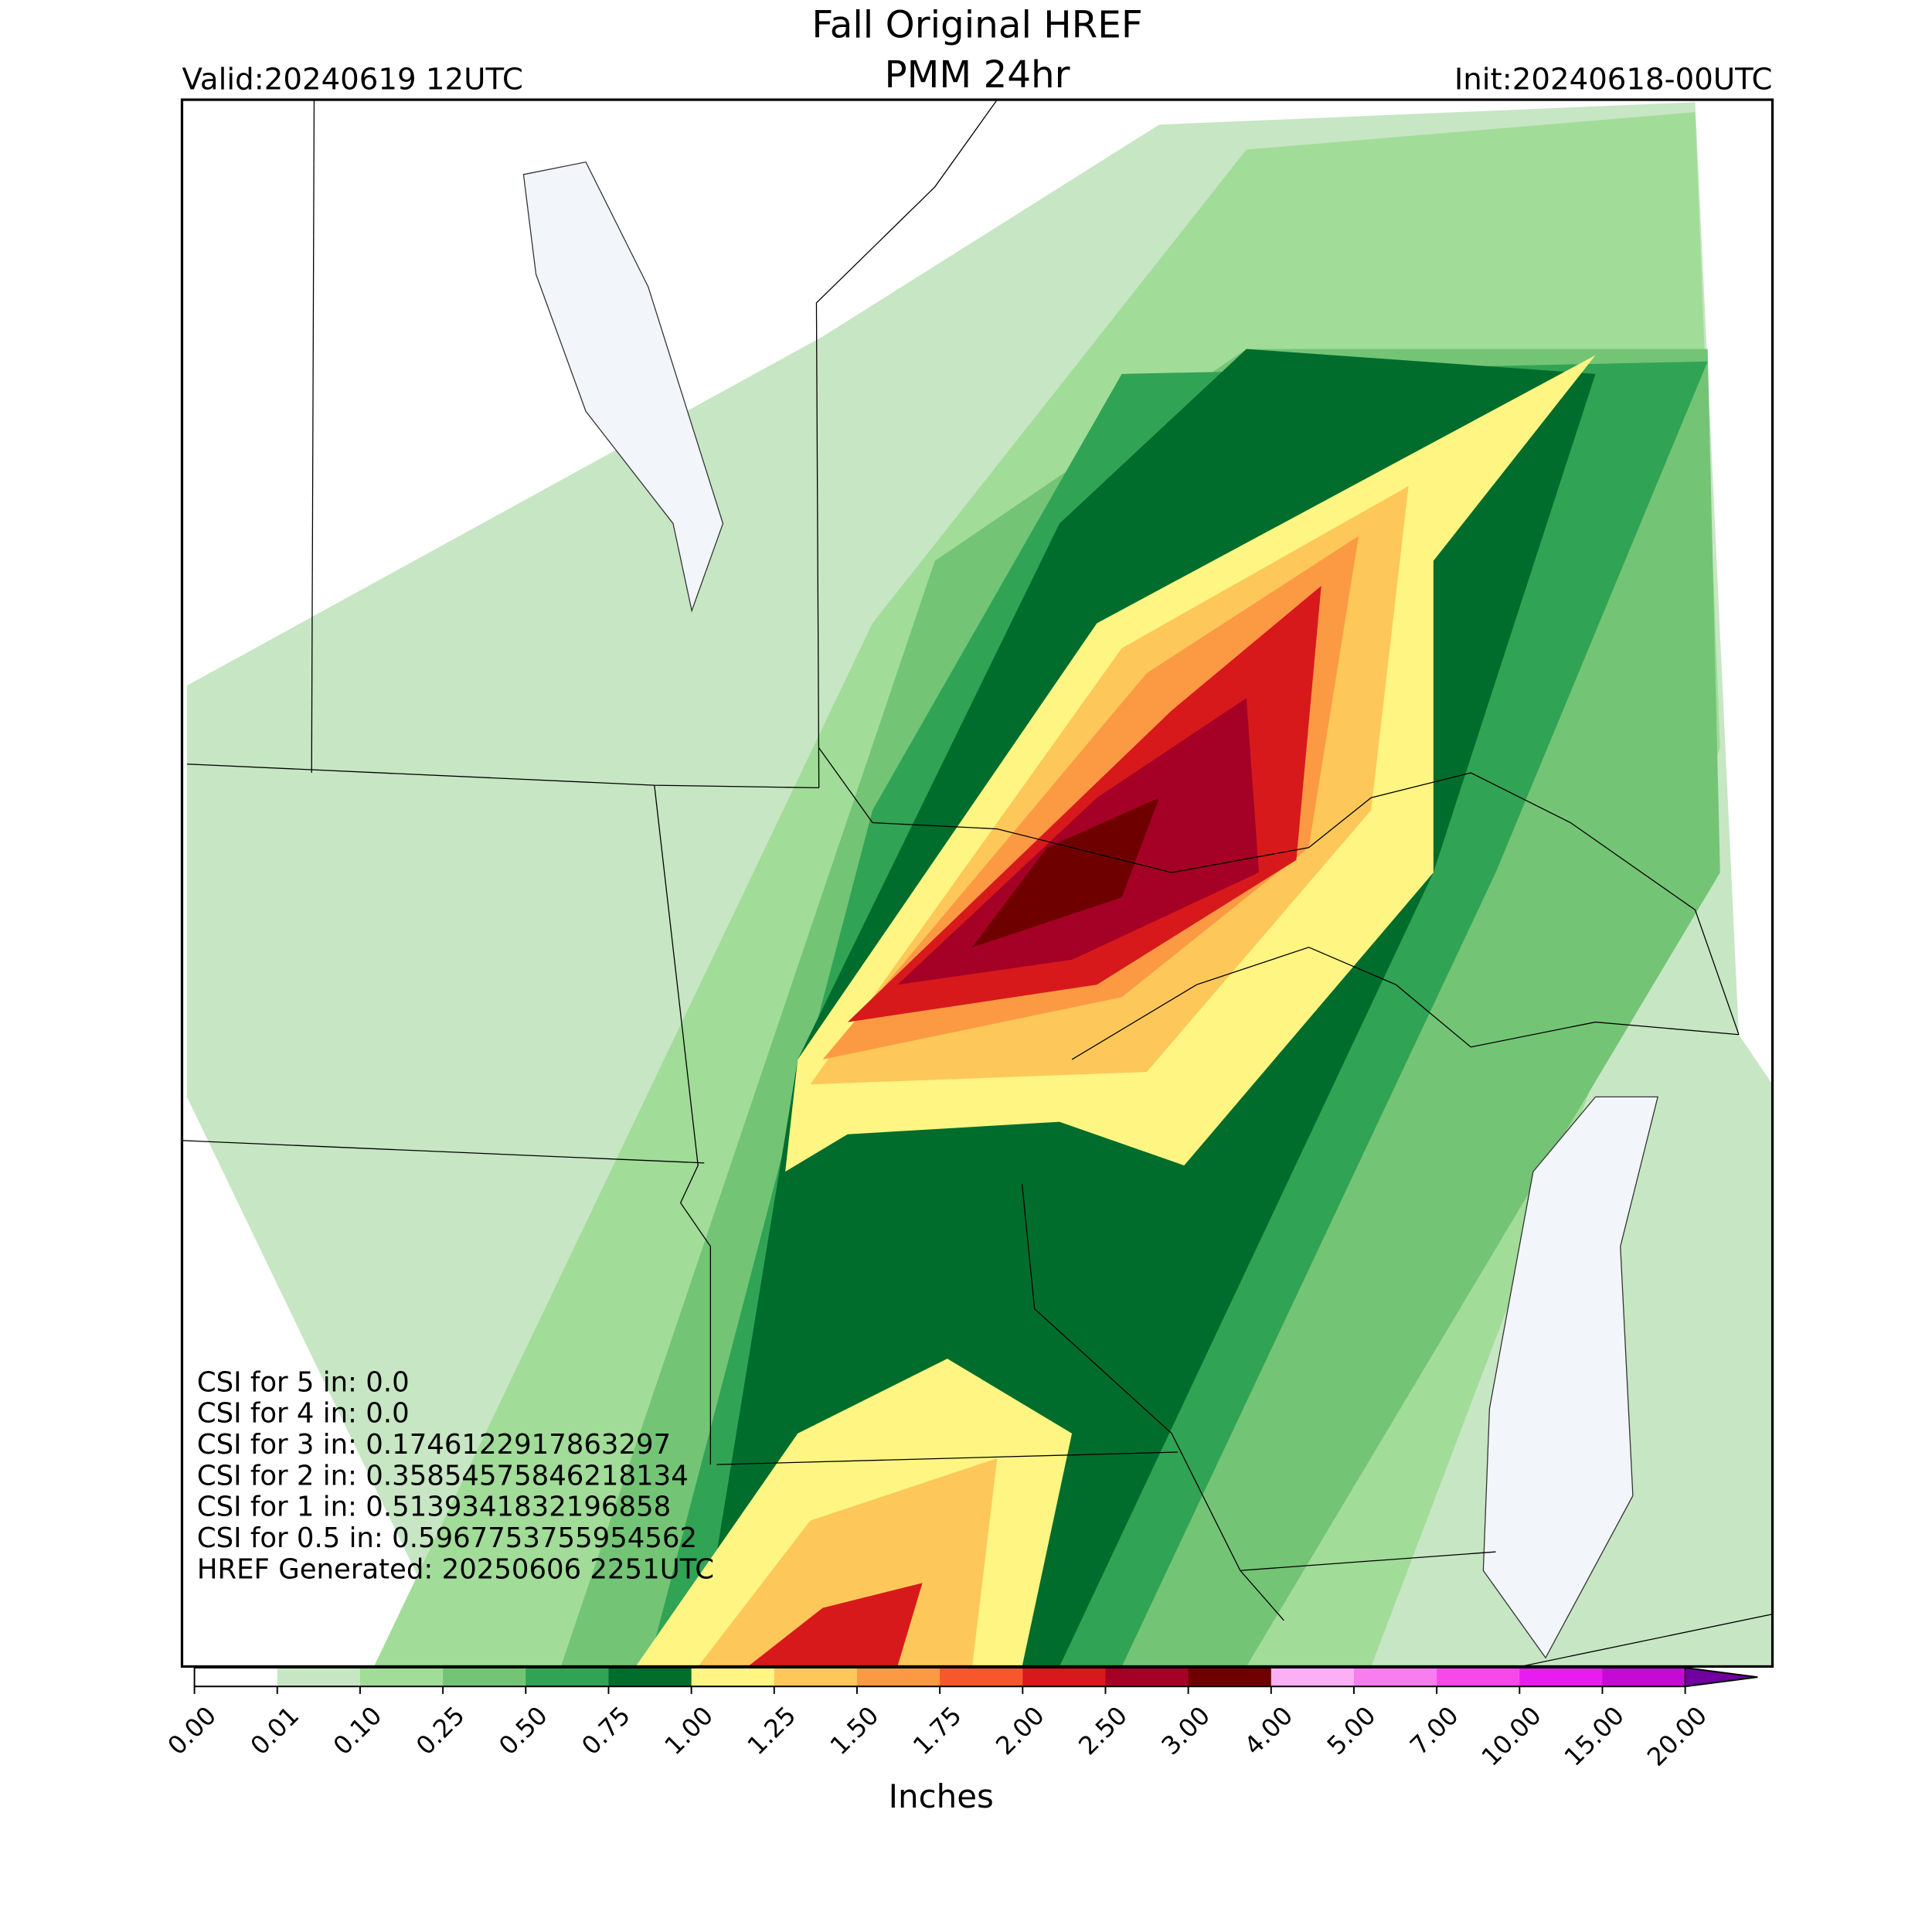  I want to click on colorbar-label: Inches, so click(942, 1796).